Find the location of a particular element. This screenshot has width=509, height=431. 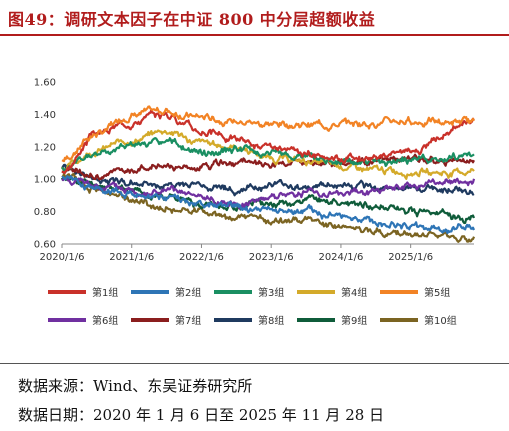

x-tick-label: 2025/1/6 is located at coordinates (410, 257).